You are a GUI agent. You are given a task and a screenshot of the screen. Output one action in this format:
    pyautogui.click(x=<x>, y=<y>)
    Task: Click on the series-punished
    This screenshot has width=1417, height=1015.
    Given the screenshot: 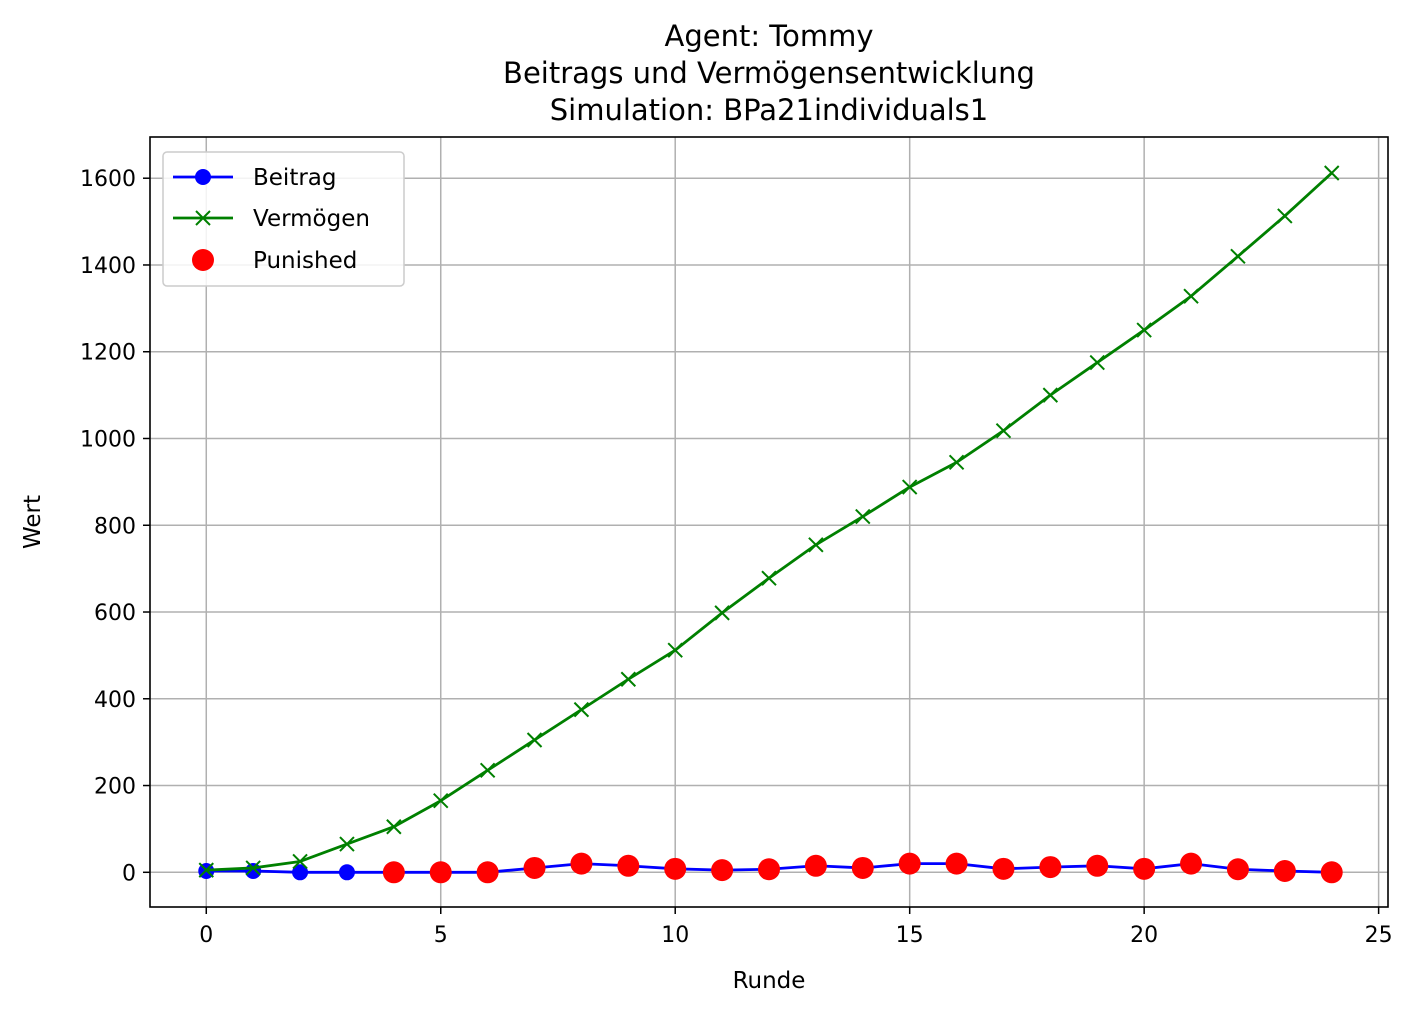 What is the action you would take?
    pyautogui.click(x=862, y=868)
    